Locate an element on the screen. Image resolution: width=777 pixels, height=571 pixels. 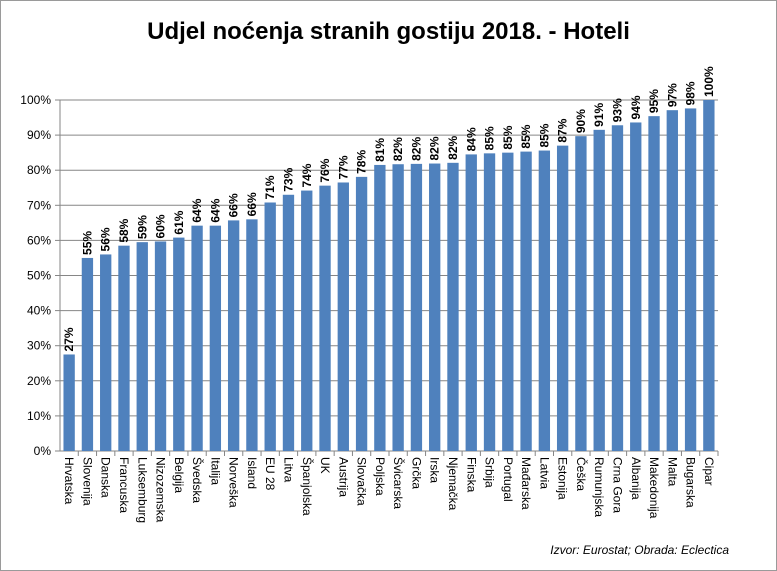
category-label: Irska is located at coordinates (435, 470).